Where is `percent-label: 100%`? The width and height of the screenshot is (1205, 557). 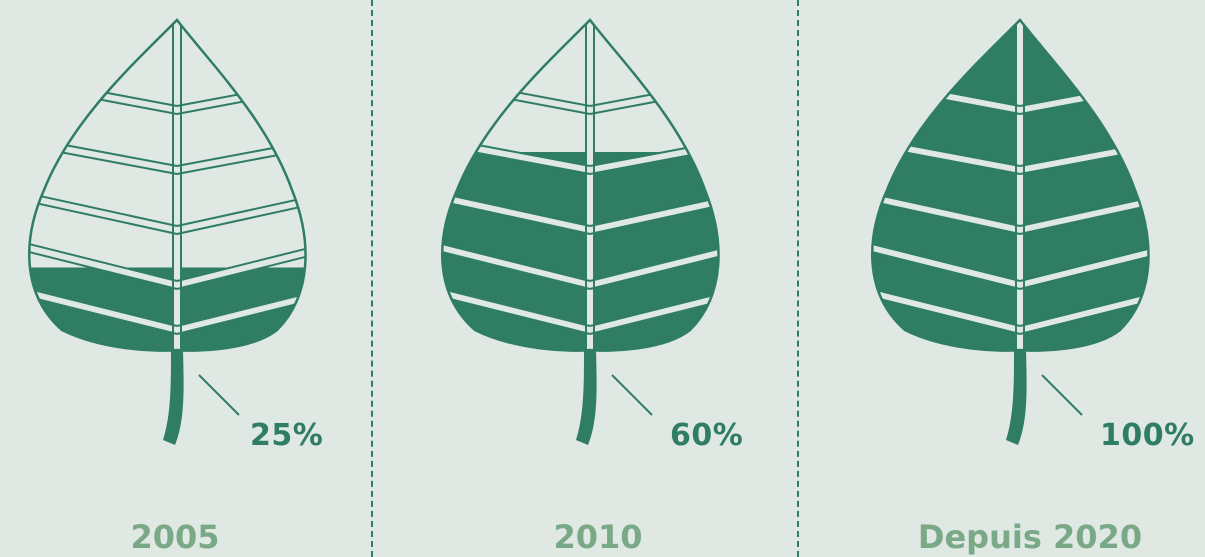
percent-label: 100% is located at coordinates (1147, 435).